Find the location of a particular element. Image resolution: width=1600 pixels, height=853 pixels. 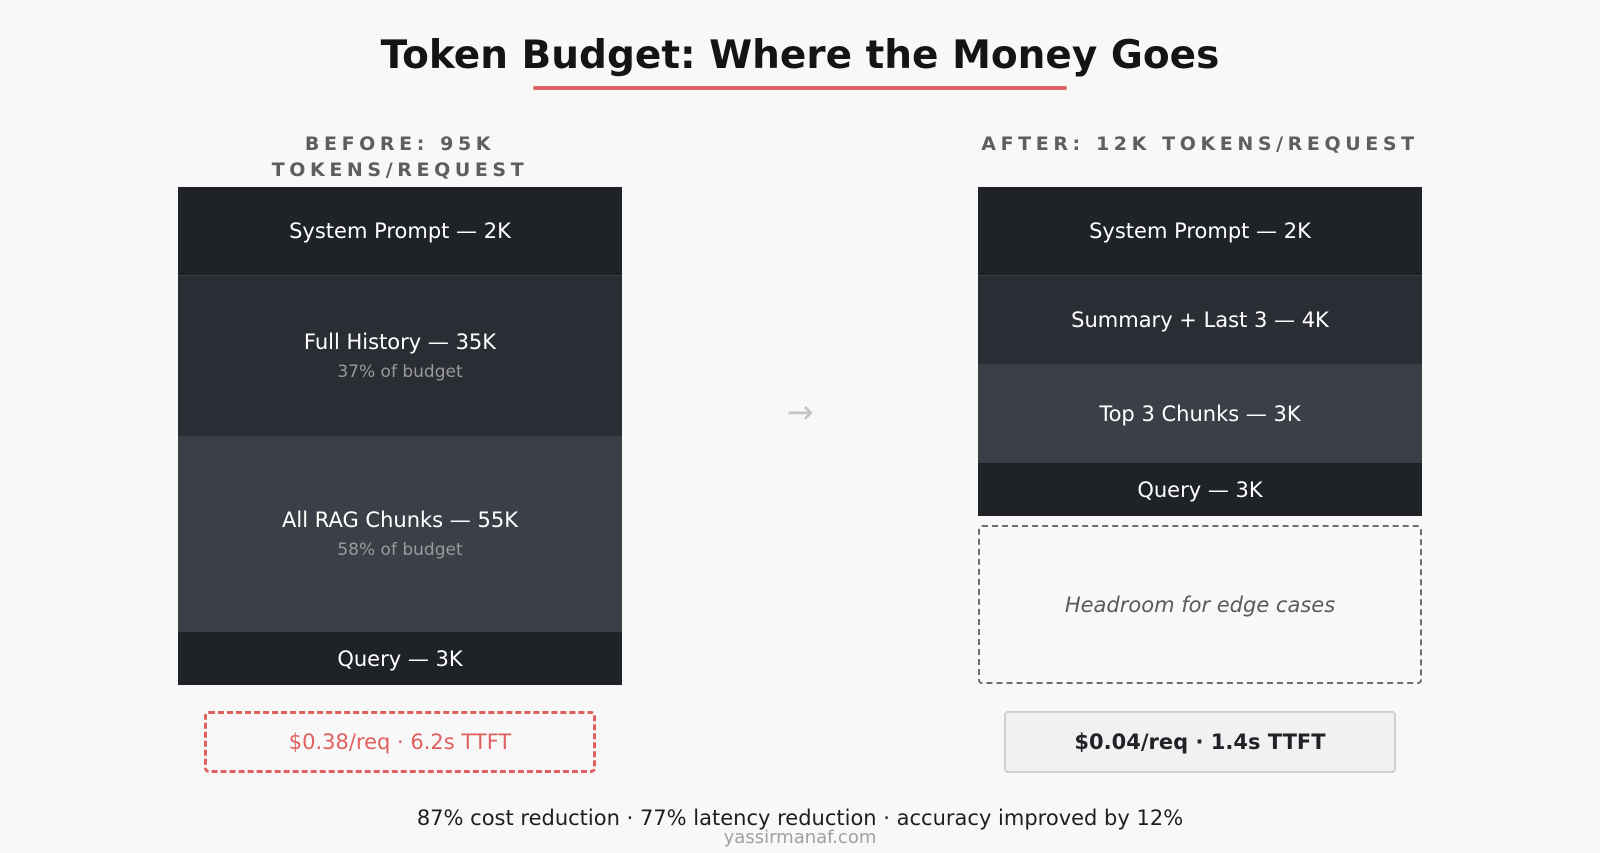

before-heading: BEFORE: 95K TOKENS/REQUEST is located at coordinates (400, 157).